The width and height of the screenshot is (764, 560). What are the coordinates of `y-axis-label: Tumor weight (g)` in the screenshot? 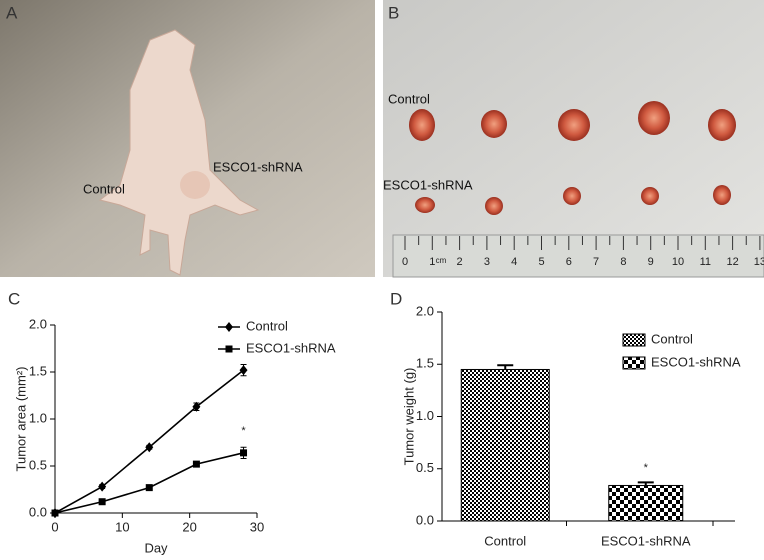 It's located at (408, 417).